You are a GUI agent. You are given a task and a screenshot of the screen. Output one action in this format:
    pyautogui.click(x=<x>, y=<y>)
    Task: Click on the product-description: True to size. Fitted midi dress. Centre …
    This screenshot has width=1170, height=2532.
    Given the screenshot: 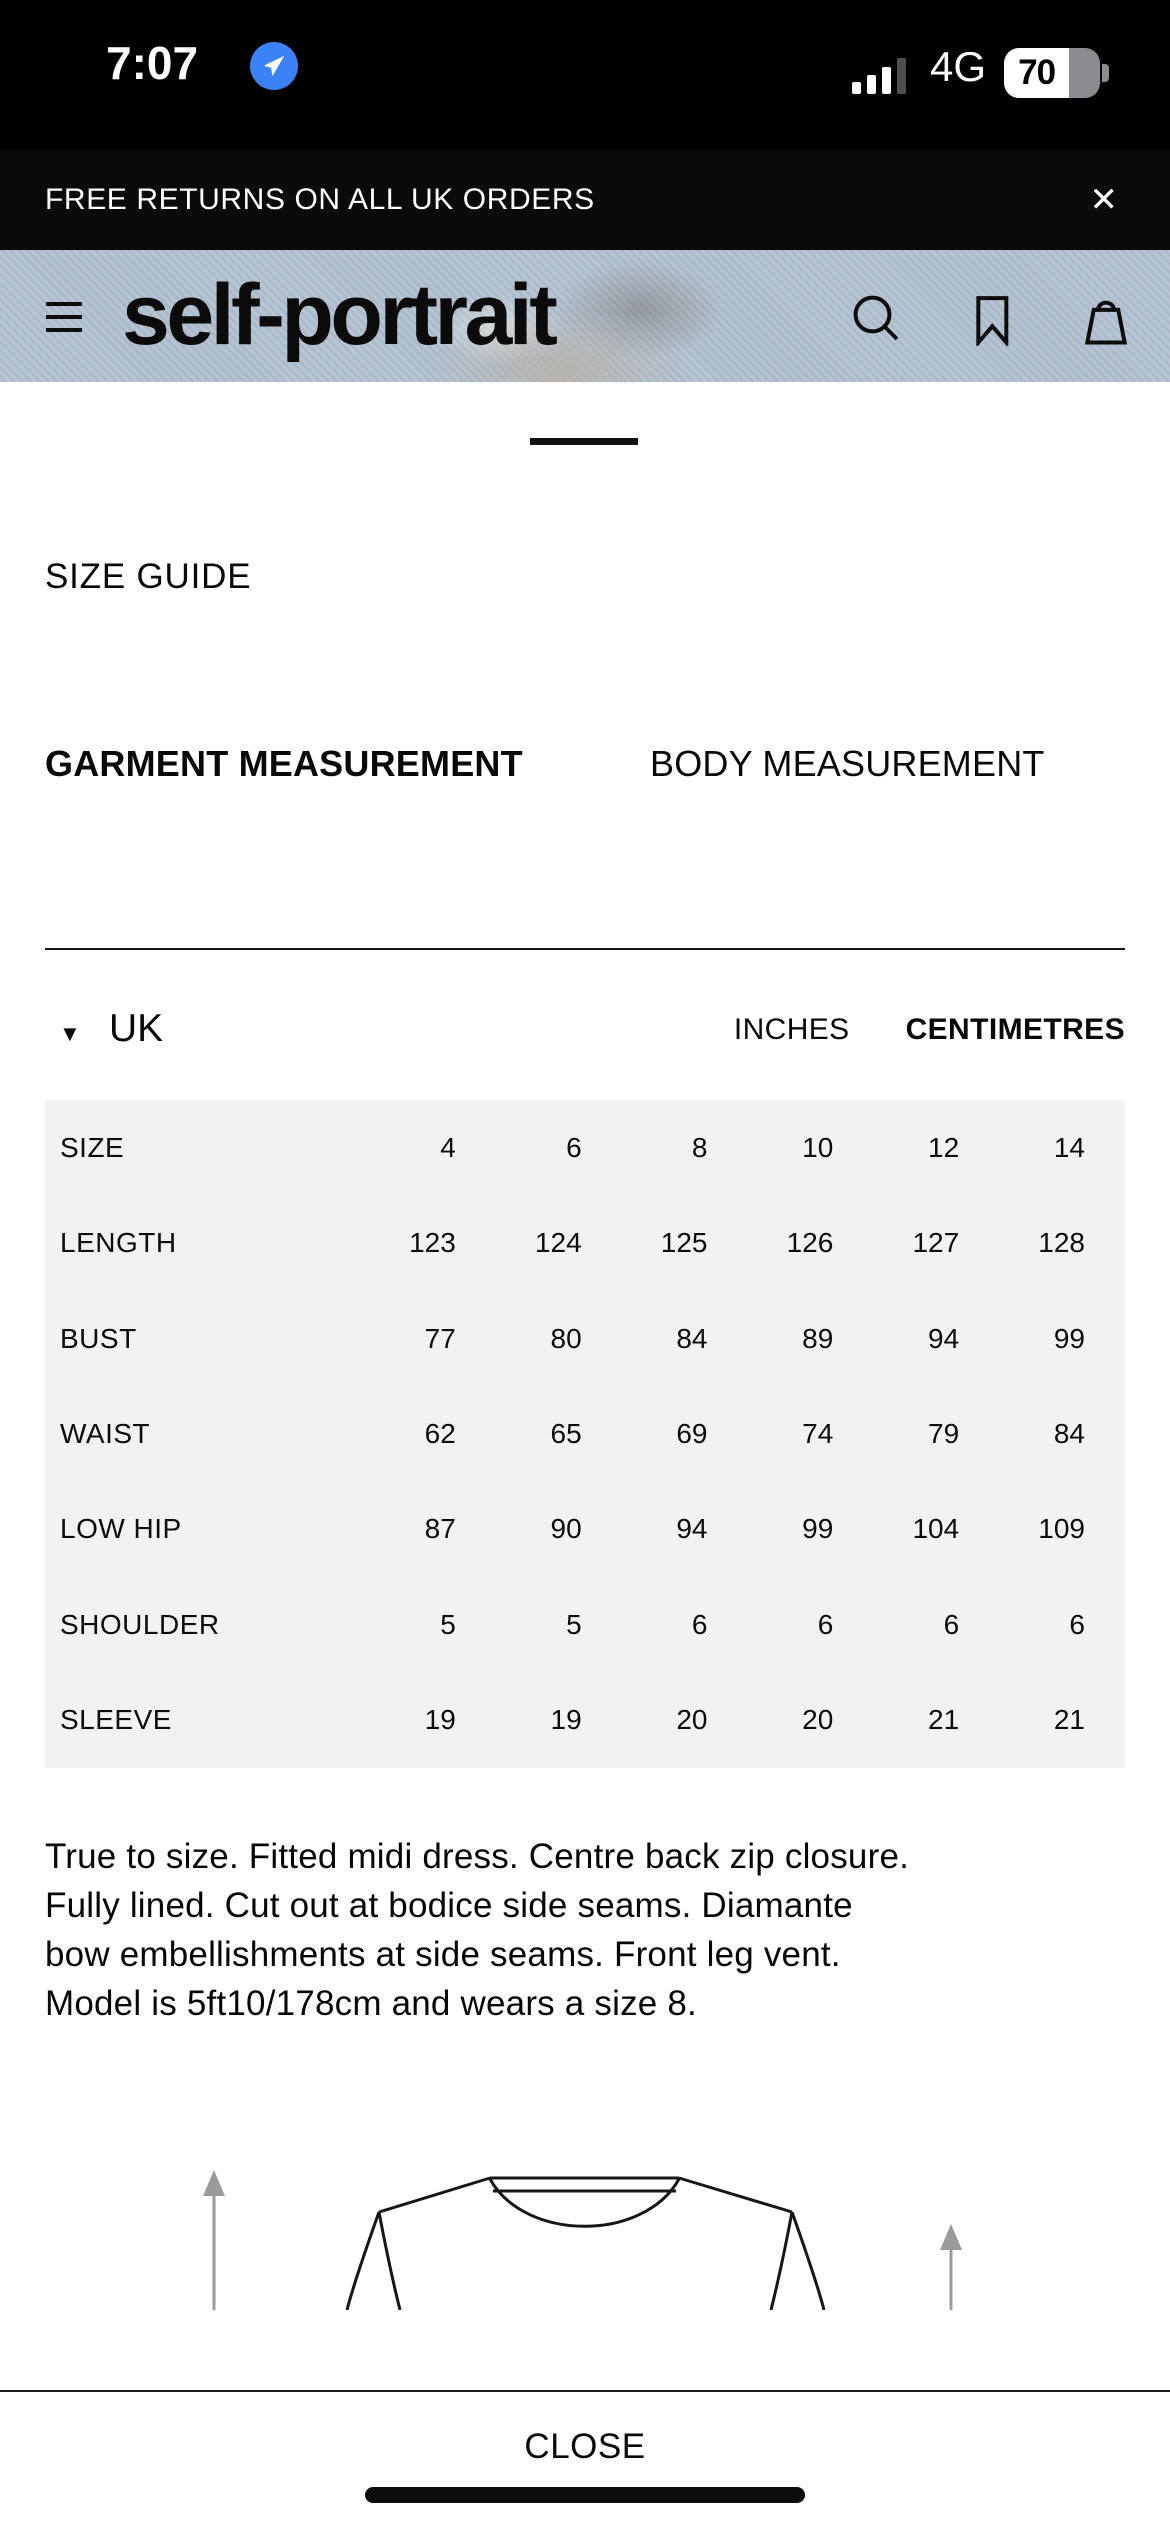 What is the action you would take?
    pyautogui.click(x=570, y=1930)
    